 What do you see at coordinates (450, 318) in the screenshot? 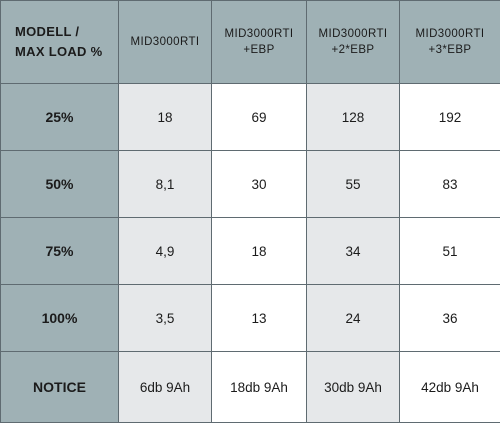
I see `table-cell: 36` at bounding box center [450, 318].